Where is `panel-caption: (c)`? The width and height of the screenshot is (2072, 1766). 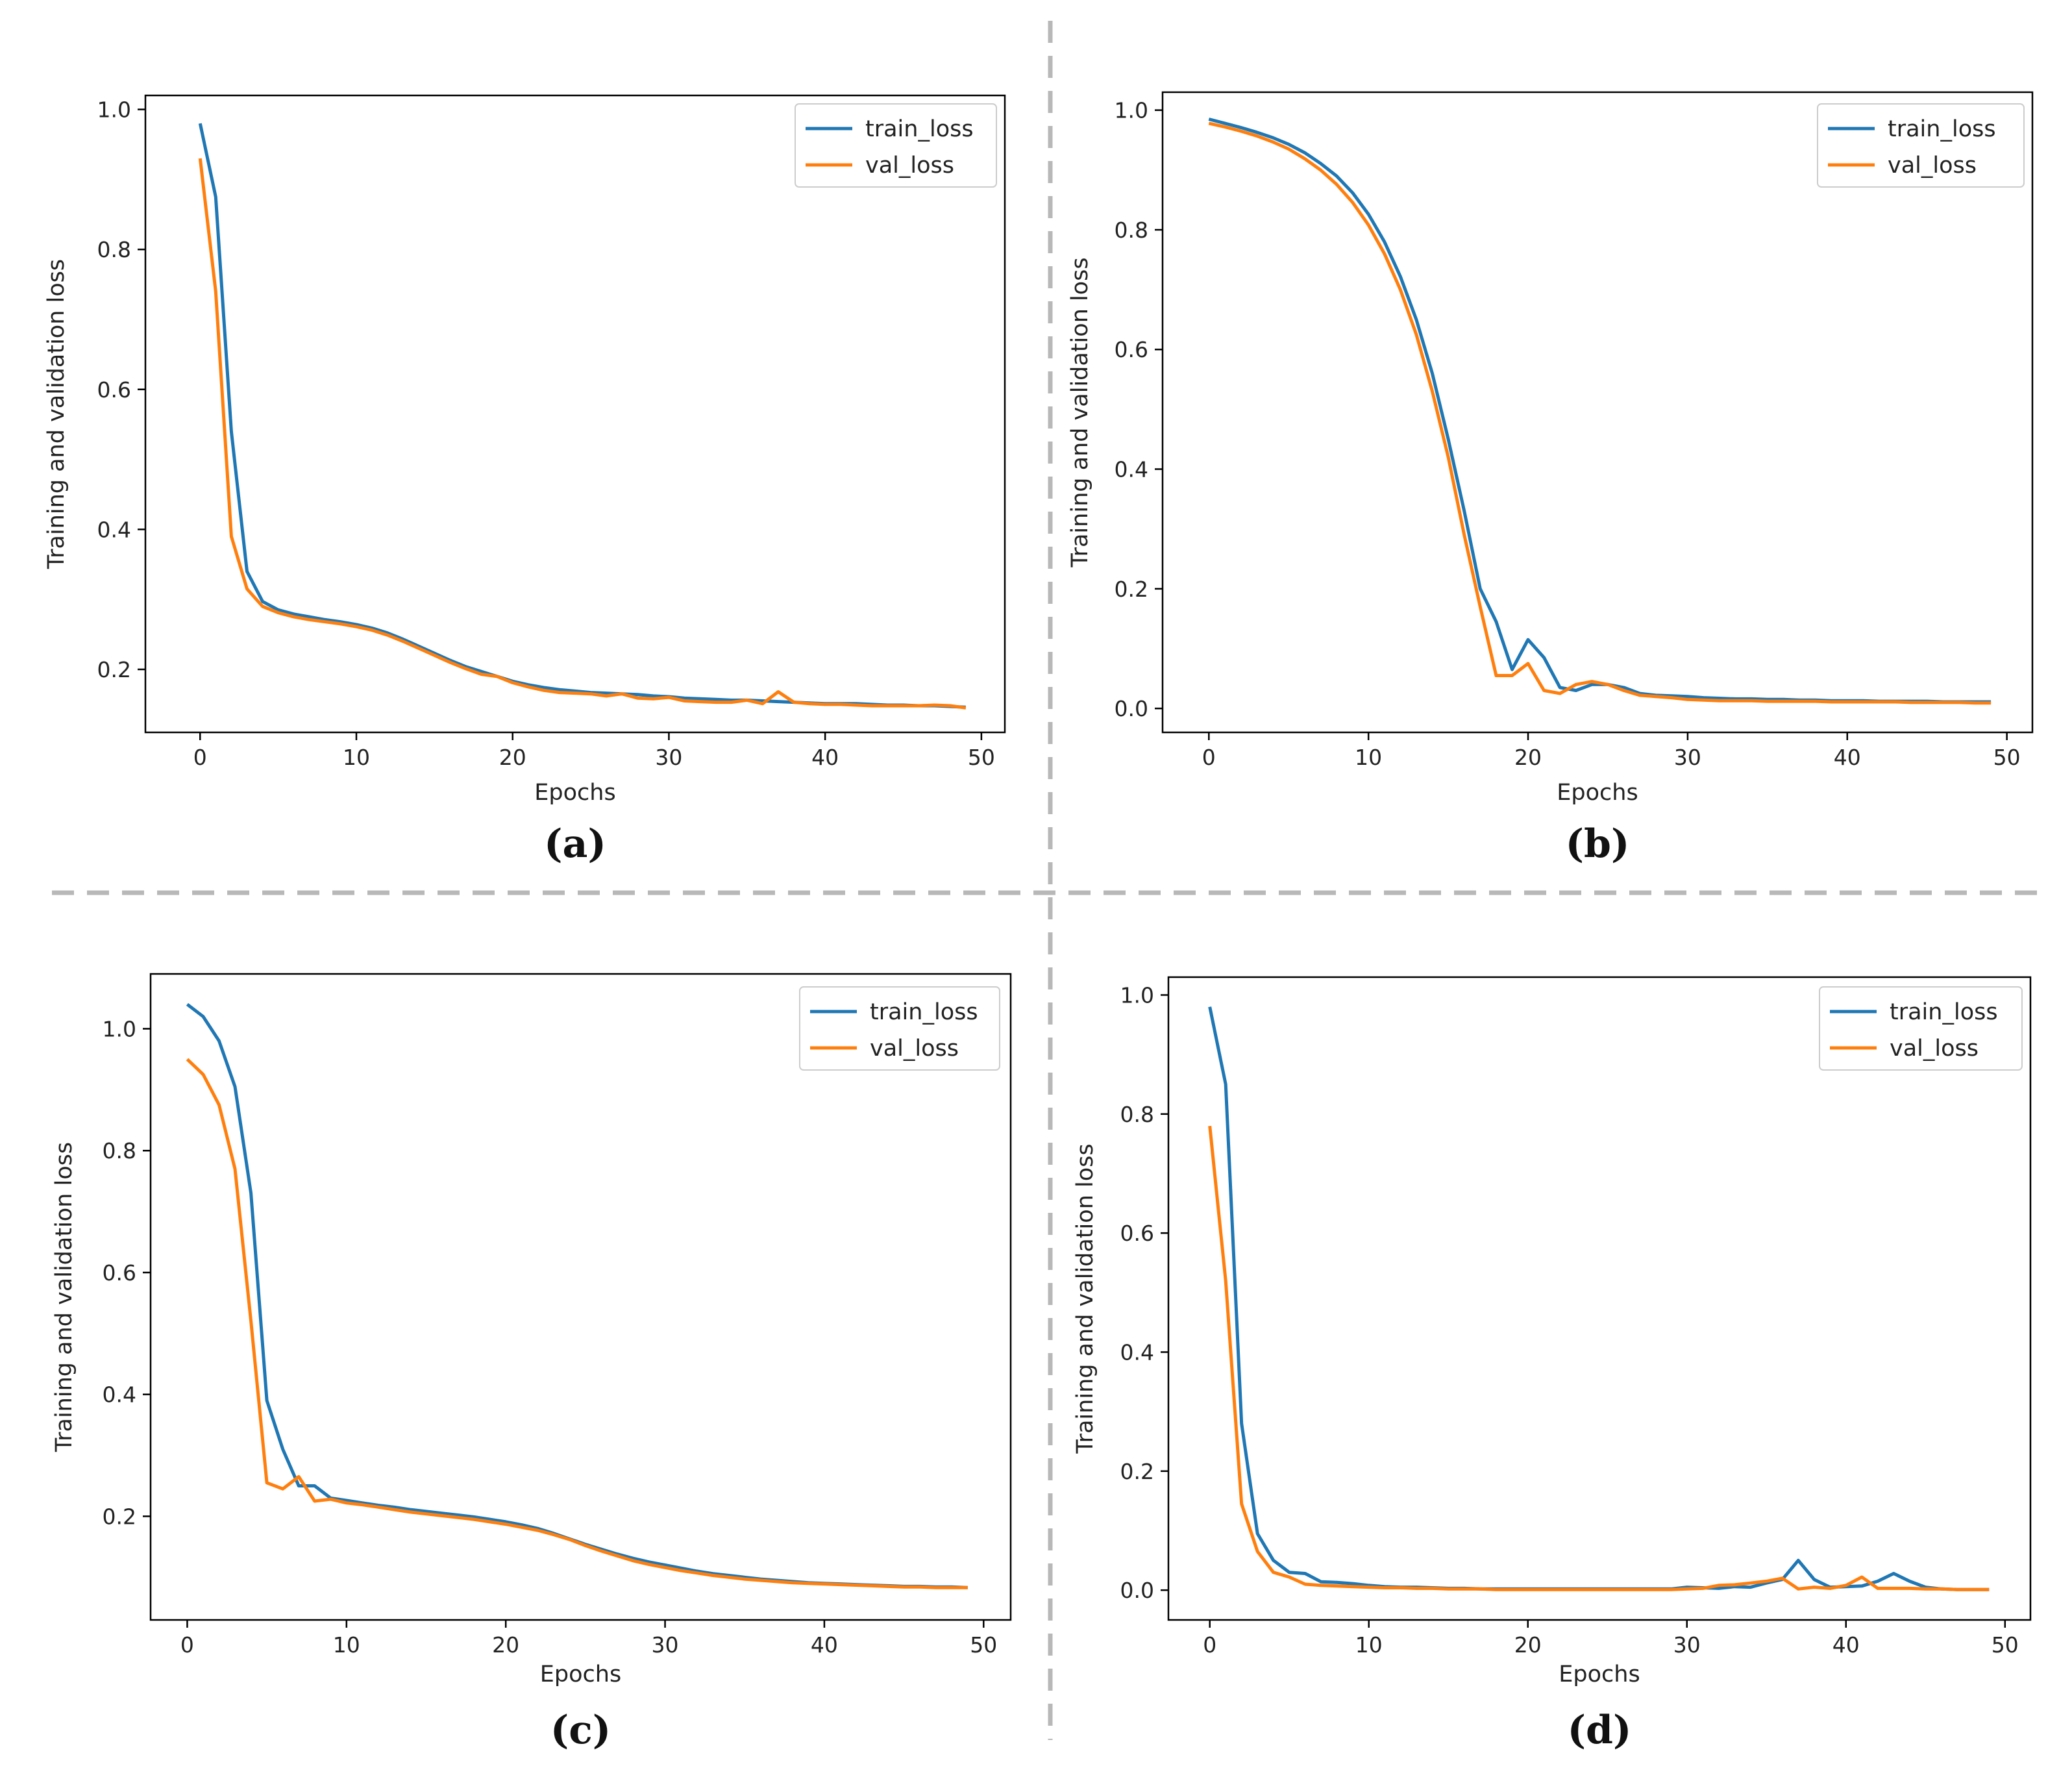 panel-caption: (c) is located at coordinates (580, 1730).